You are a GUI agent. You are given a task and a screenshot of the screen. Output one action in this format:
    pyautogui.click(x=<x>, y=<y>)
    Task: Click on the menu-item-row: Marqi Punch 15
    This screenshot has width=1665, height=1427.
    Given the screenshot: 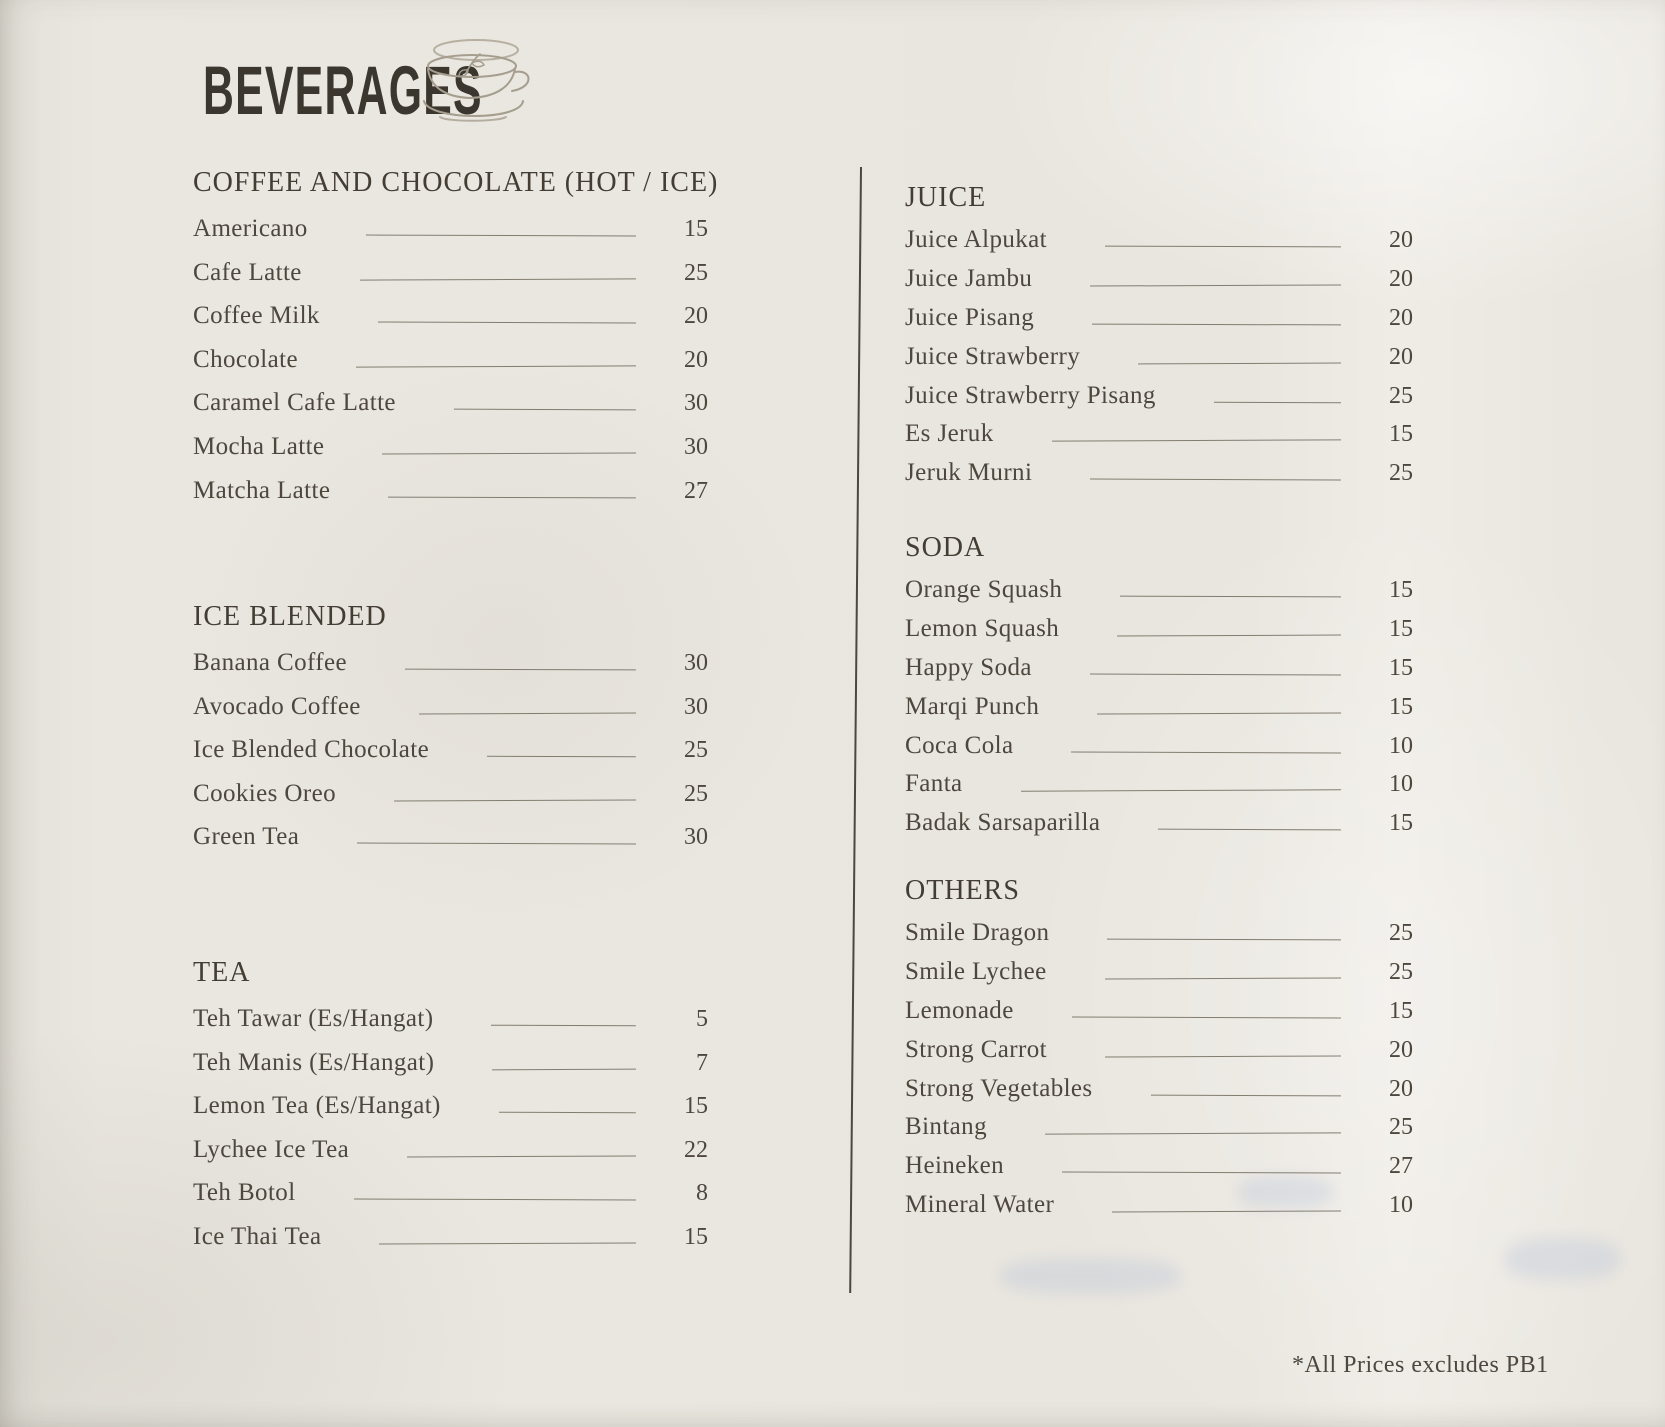 What is the action you would take?
    pyautogui.click(x=1159, y=711)
    